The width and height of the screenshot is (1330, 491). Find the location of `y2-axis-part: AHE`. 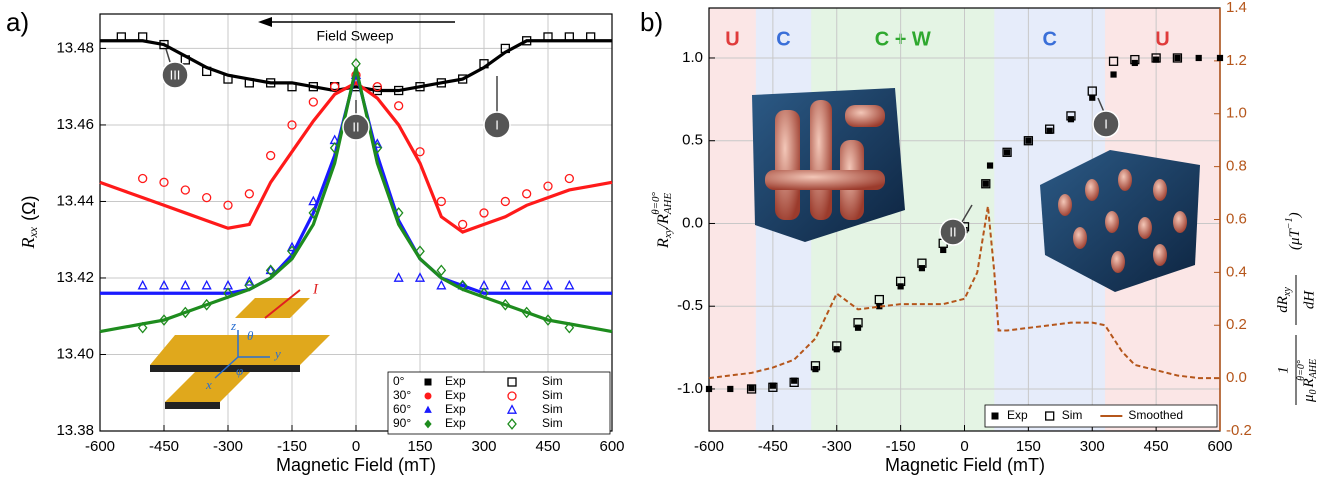

y2-axis-part: AHE is located at coordinates (1313, 369).